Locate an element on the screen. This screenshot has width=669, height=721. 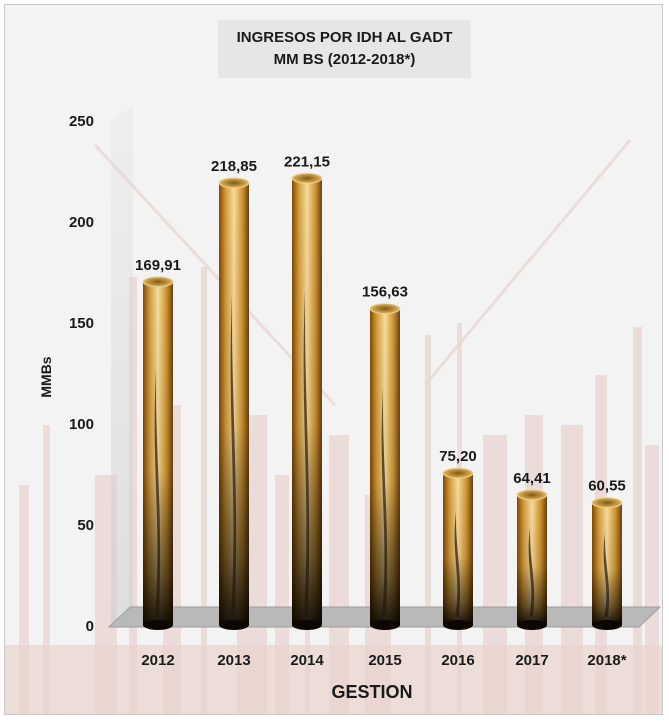
chart-subtitle: MM BS (2012-2018*) is located at coordinates (344, 59).